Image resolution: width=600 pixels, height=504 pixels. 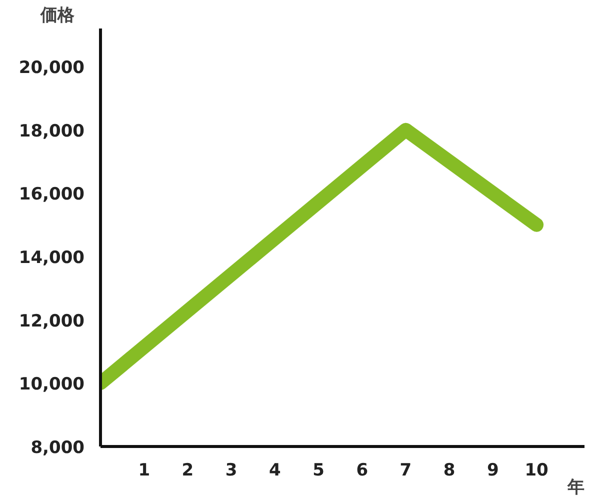 I want to click on y-tick-label: 12,000, so click(x=51, y=321).